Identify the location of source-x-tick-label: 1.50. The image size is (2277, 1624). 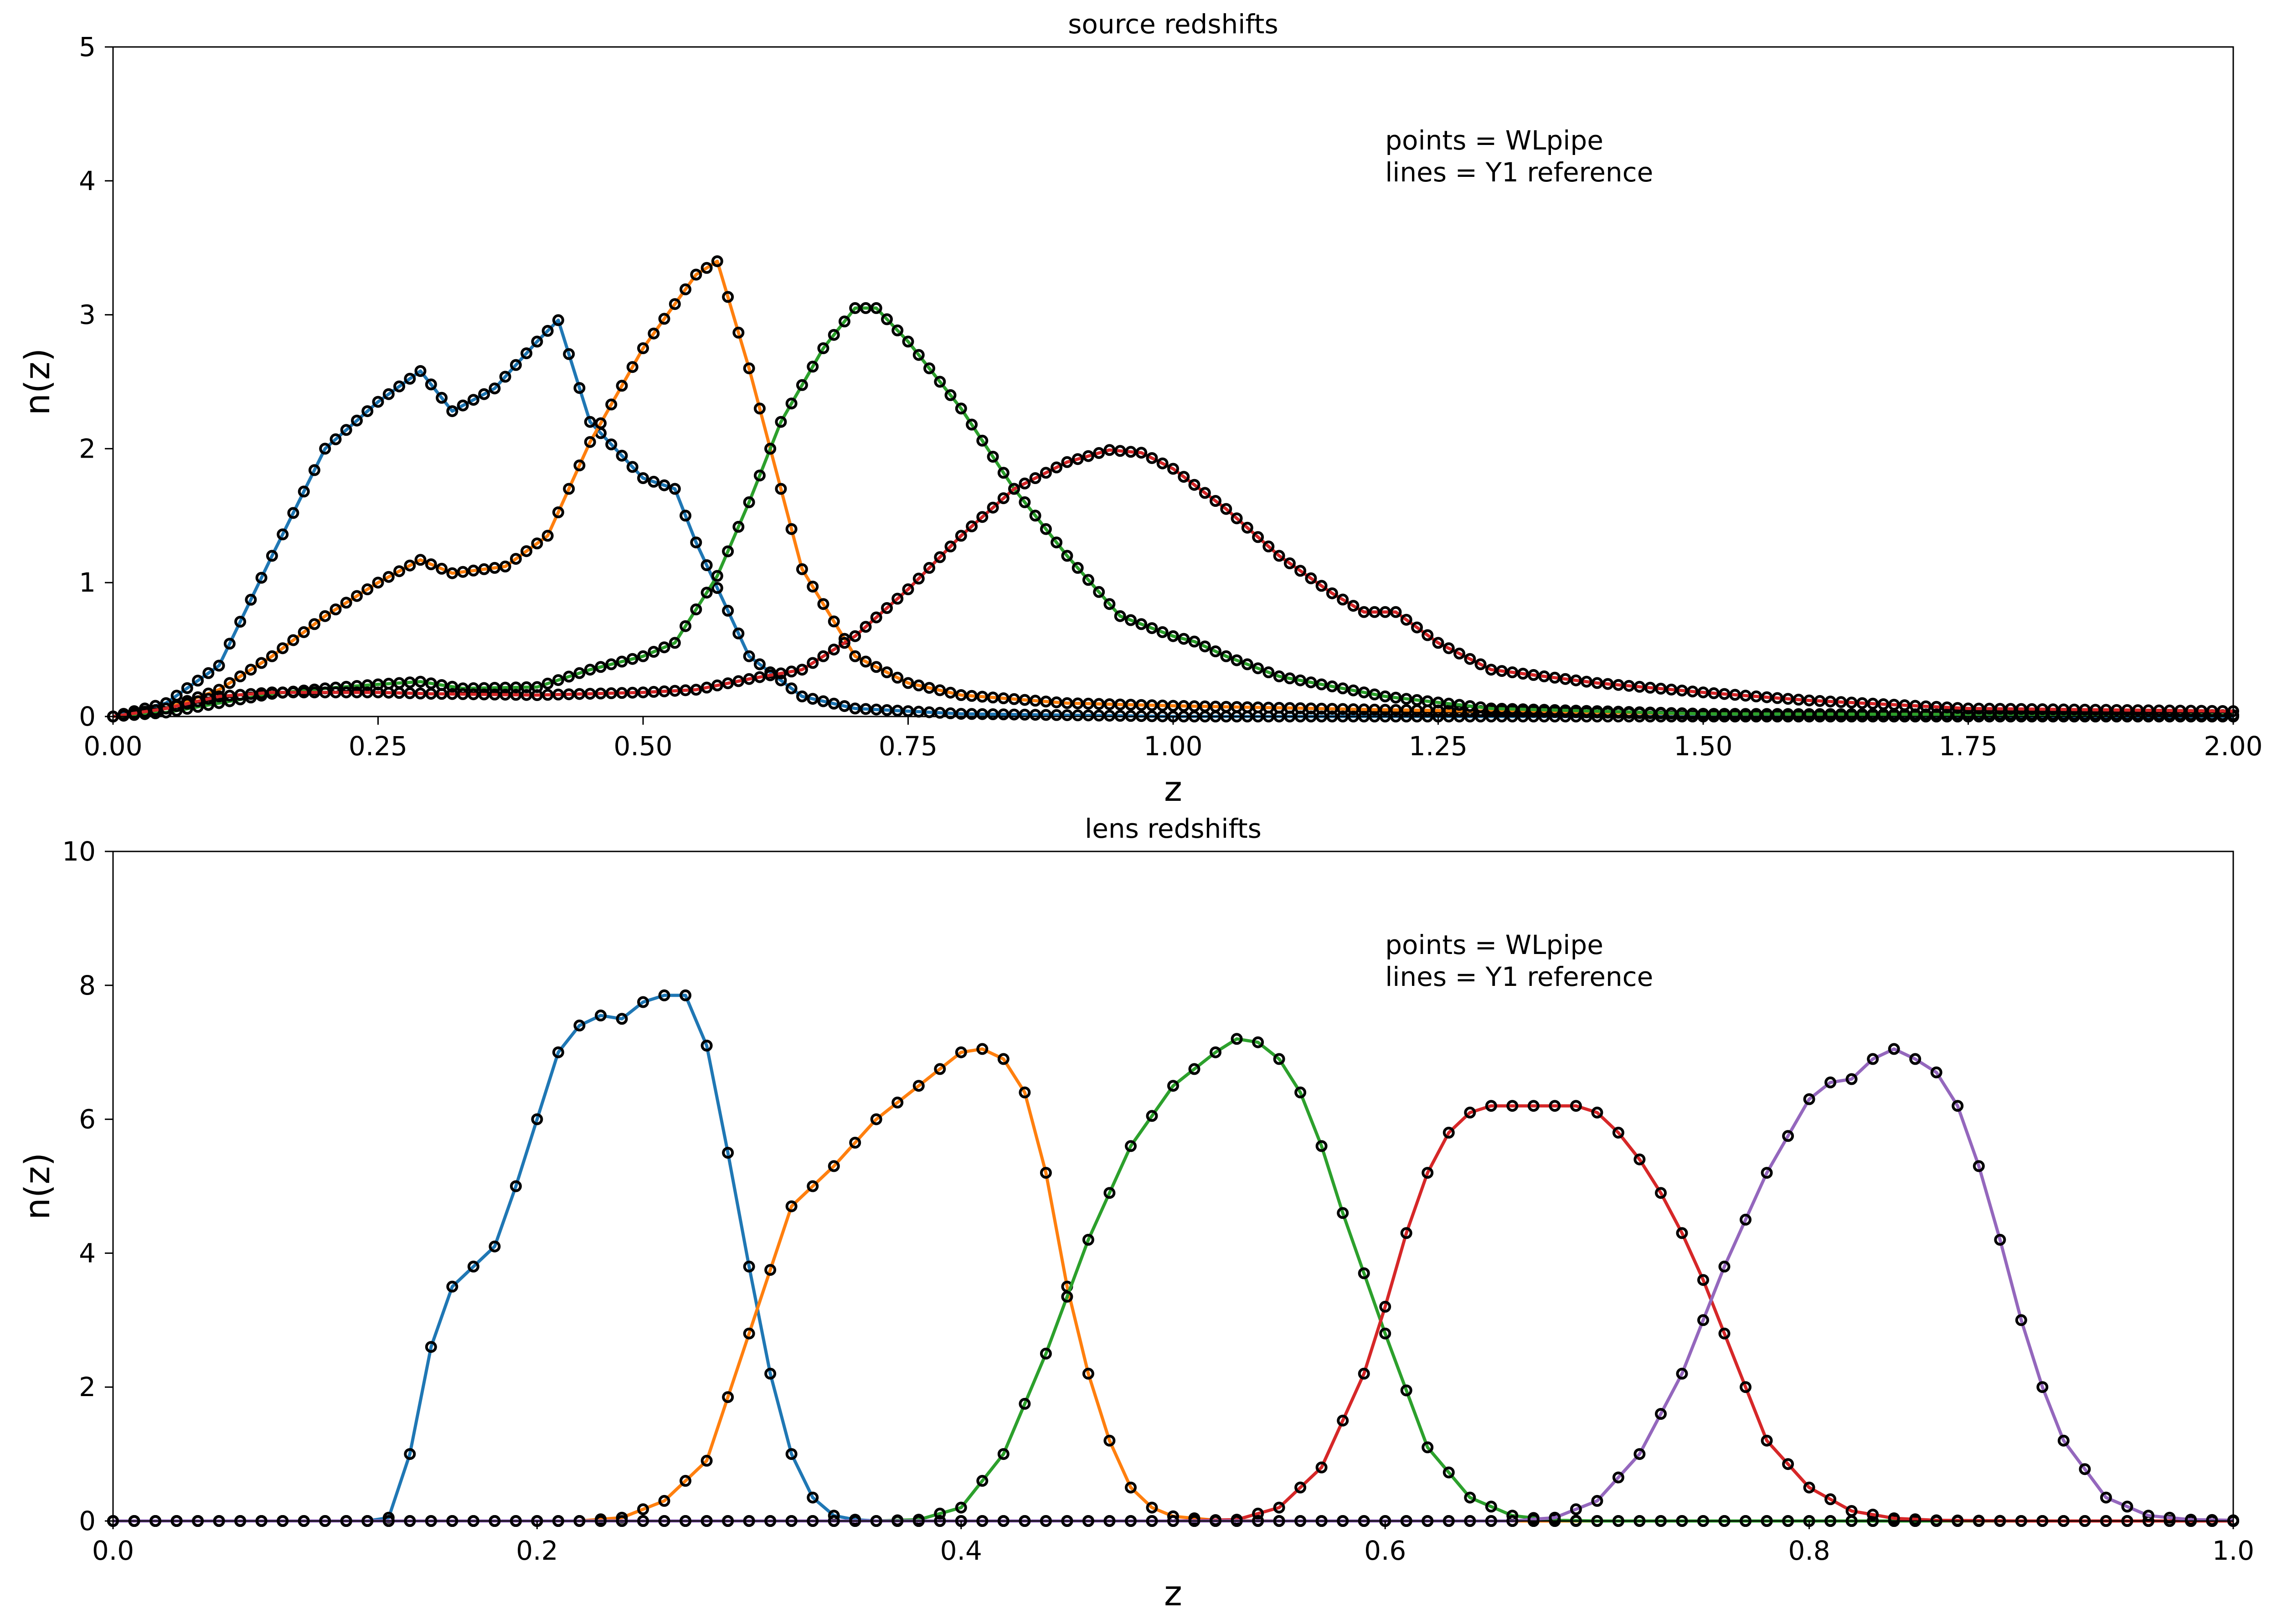
(1703, 746).